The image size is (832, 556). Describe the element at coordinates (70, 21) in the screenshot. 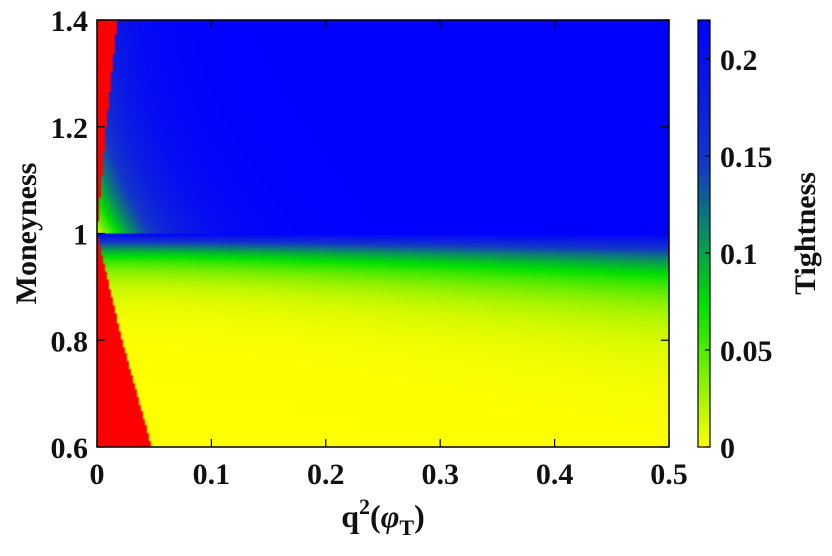

I see `y-tick-label: 1.4` at that location.